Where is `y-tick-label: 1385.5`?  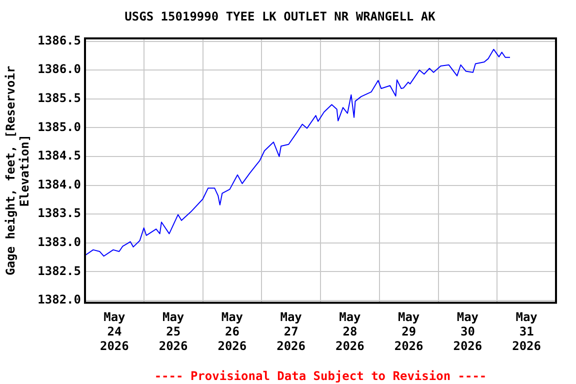
y-tick-label: 1385.5 is located at coordinates (59, 98).